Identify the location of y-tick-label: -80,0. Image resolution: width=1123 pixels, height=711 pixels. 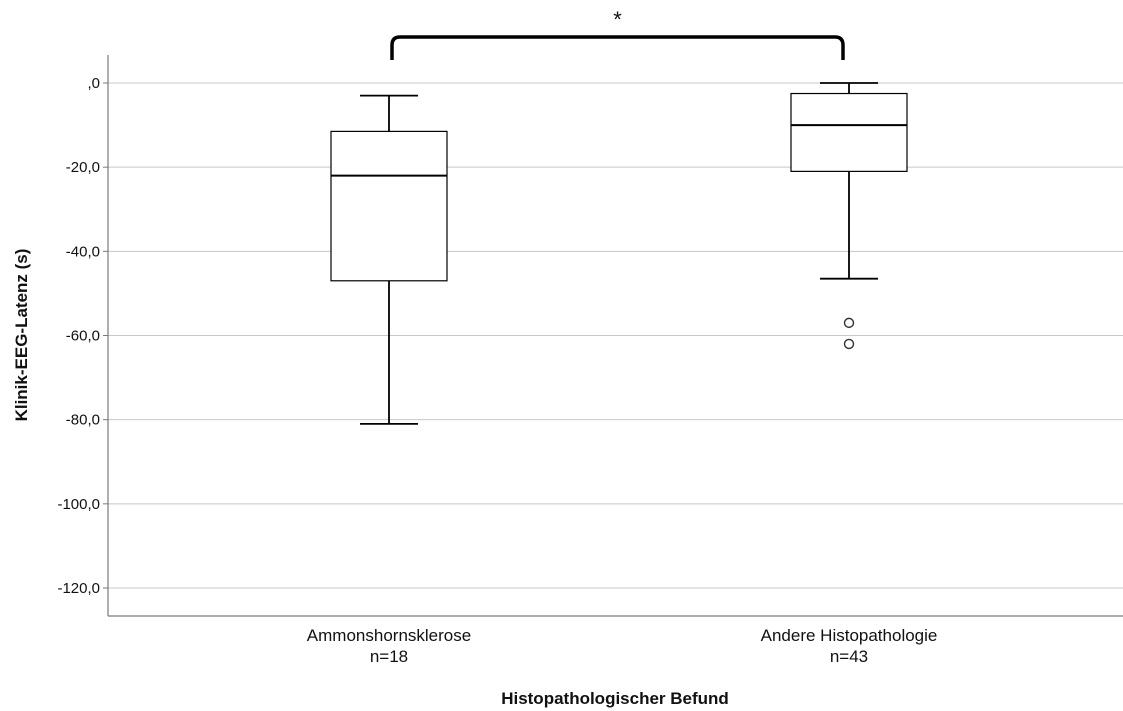
(83, 420).